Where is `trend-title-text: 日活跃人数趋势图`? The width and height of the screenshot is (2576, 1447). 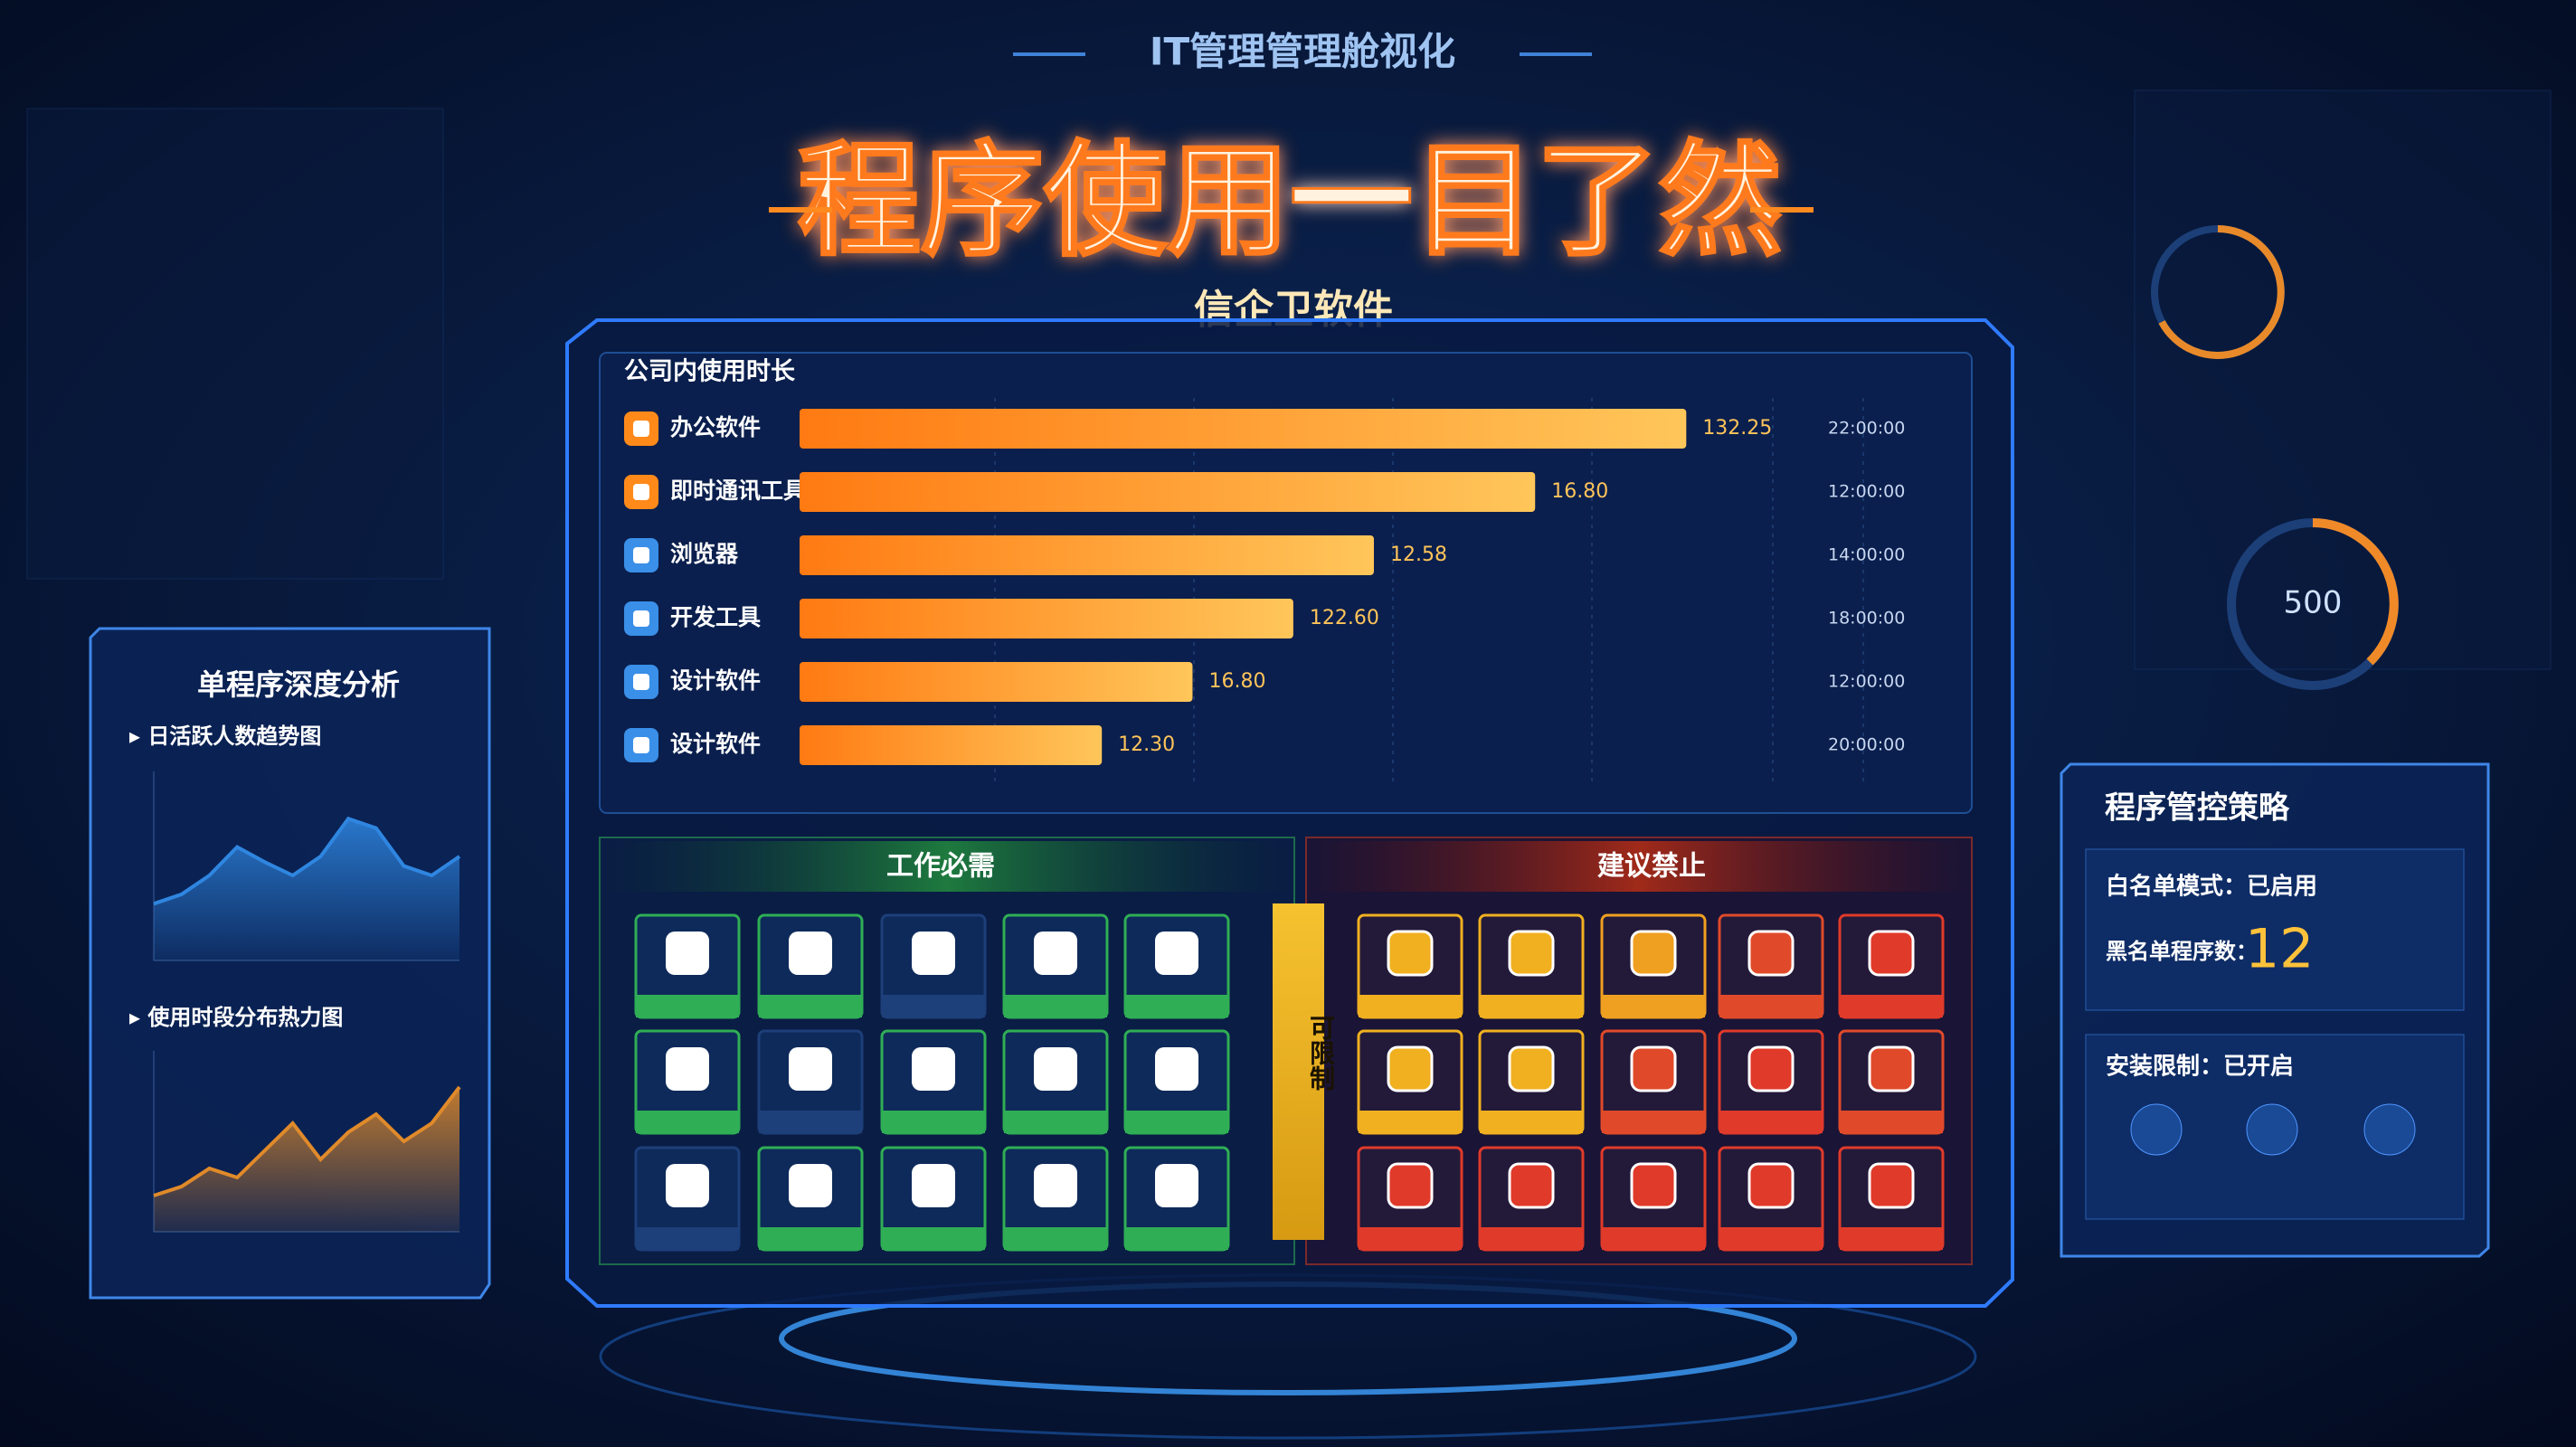 trend-title-text: 日活跃人数趋势图 is located at coordinates (234, 736).